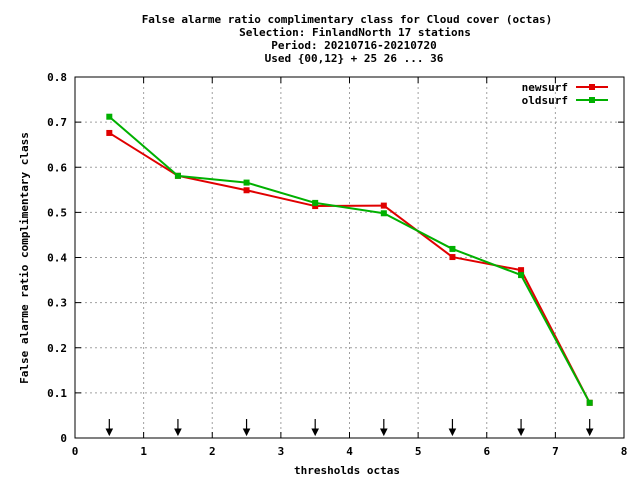 This screenshot has width=640, height=480. Describe the element at coordinates (545, 87) in the screenshot. I see `legend-label: newsurf` at that location.